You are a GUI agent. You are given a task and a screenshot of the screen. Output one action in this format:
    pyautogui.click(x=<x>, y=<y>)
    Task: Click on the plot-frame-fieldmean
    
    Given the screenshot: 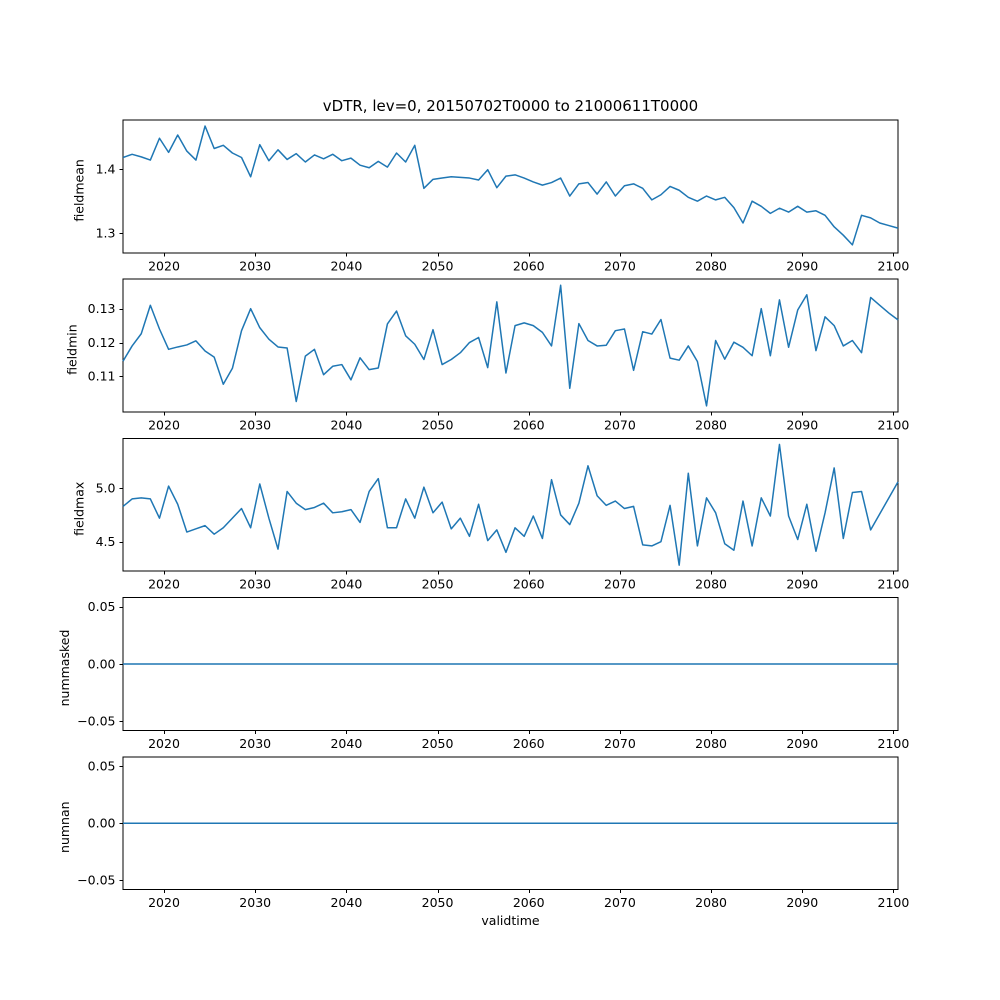 What is the action you would take?
    pyautogui.click(x=510, y=186)
    